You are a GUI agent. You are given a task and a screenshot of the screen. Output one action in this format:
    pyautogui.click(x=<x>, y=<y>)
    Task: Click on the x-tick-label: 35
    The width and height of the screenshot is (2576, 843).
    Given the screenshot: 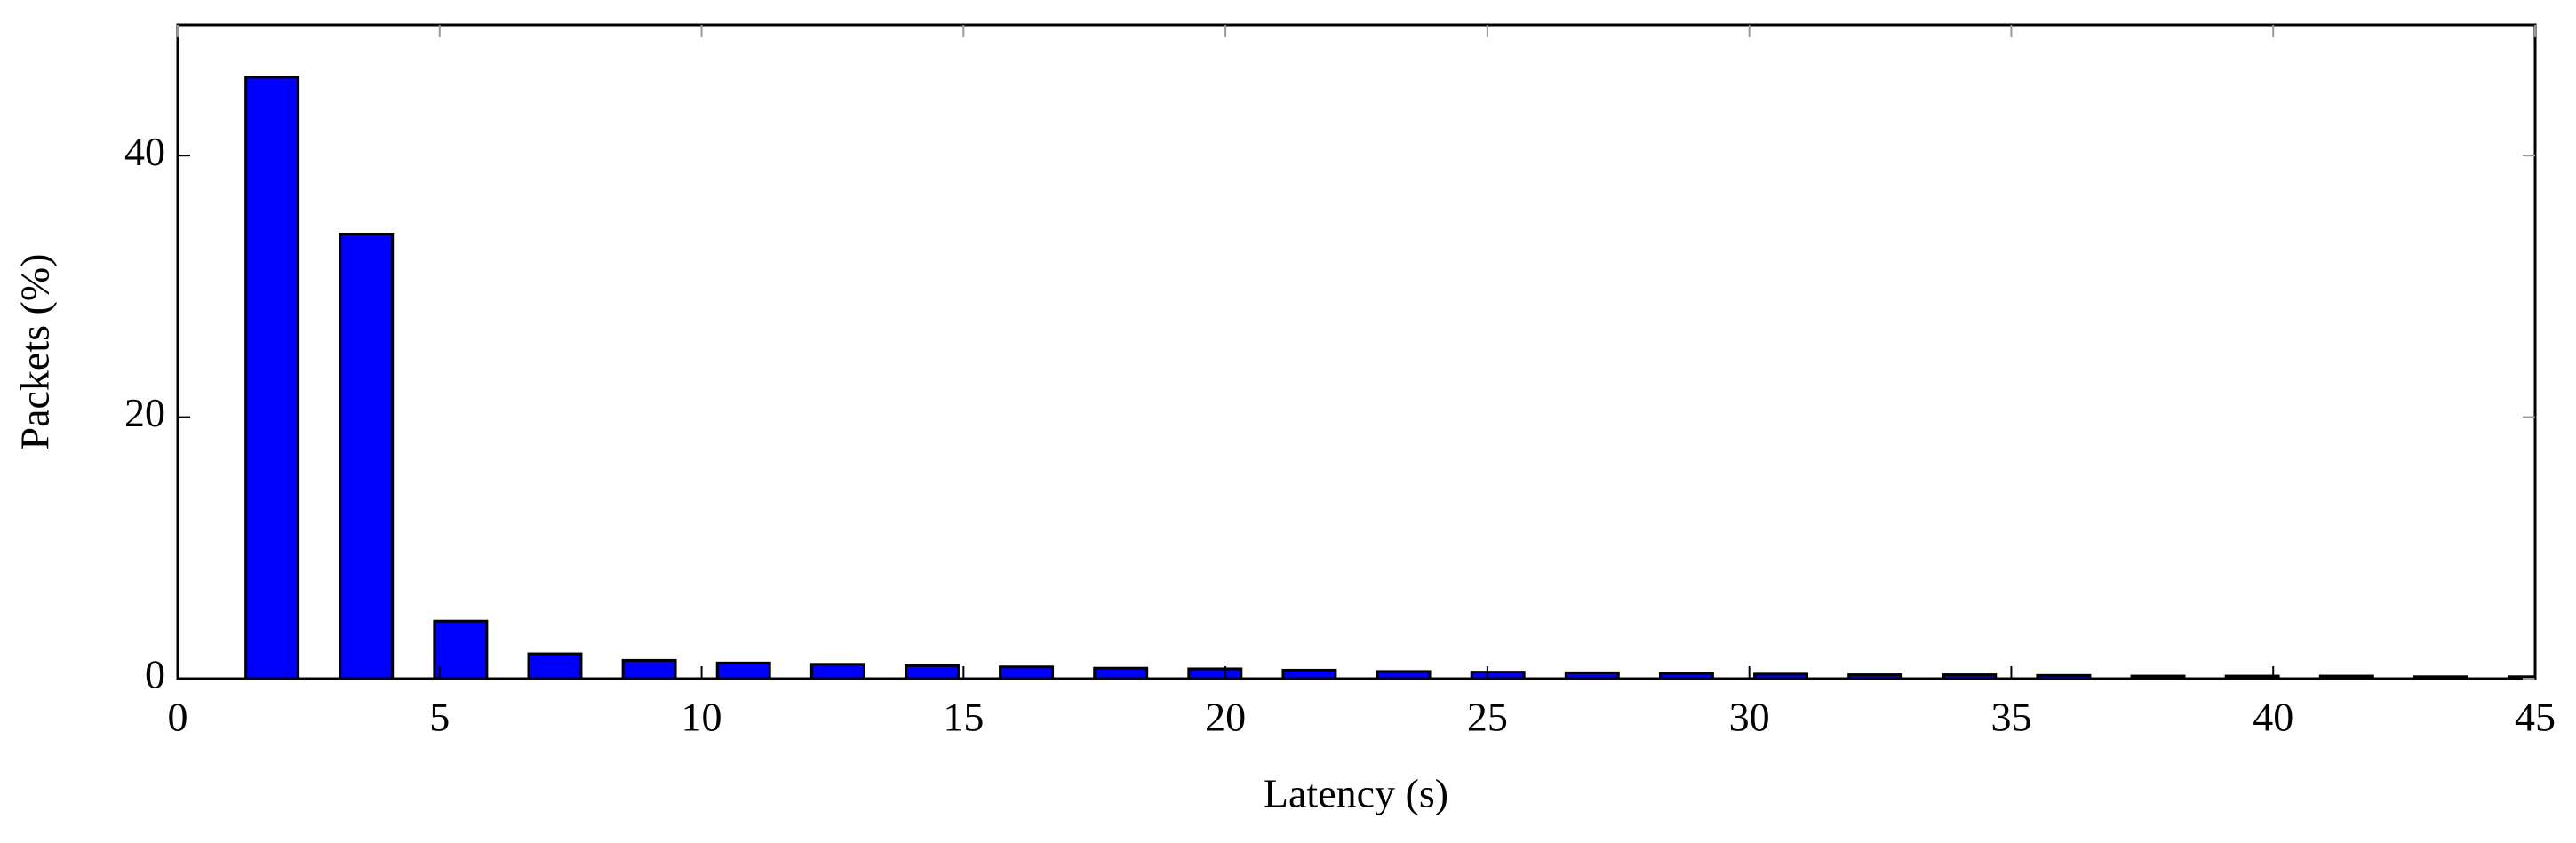 What is the action you would take?
    pyautogui.click(x=2010, y=717)
    